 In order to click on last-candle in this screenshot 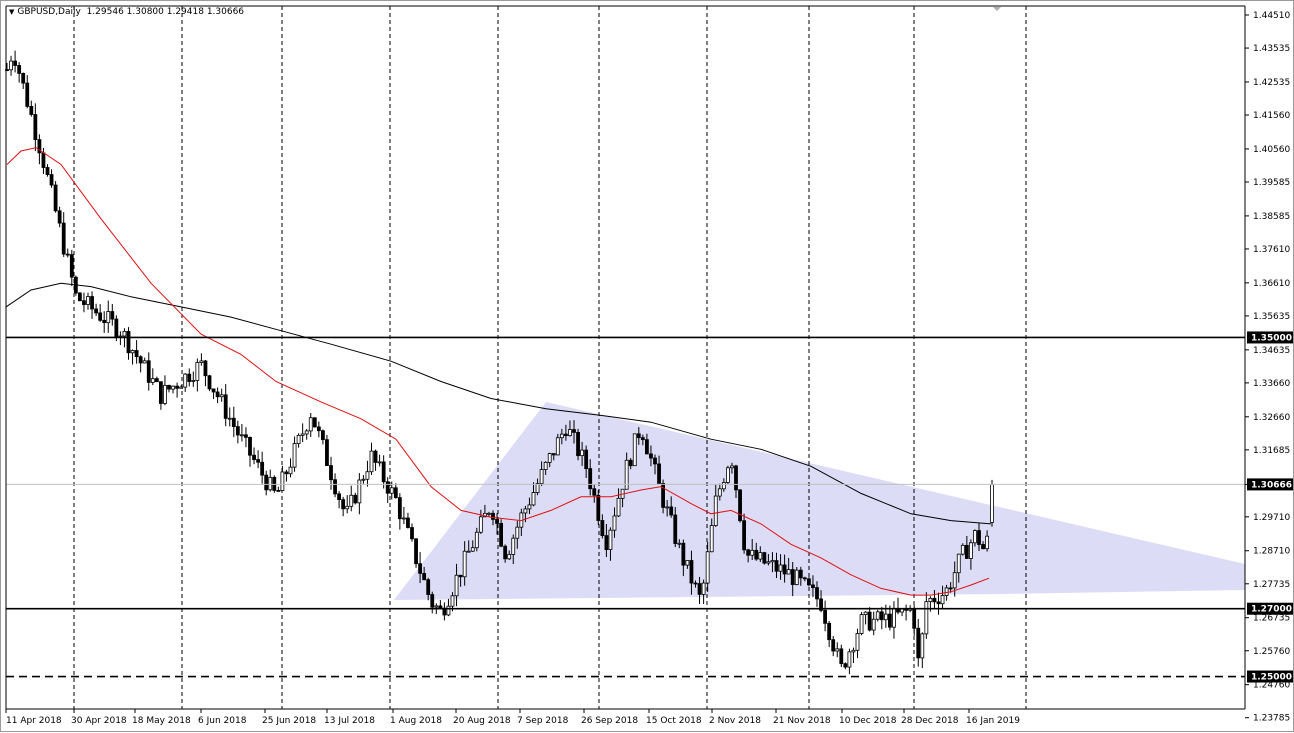, I will do `click(992, 503)`.